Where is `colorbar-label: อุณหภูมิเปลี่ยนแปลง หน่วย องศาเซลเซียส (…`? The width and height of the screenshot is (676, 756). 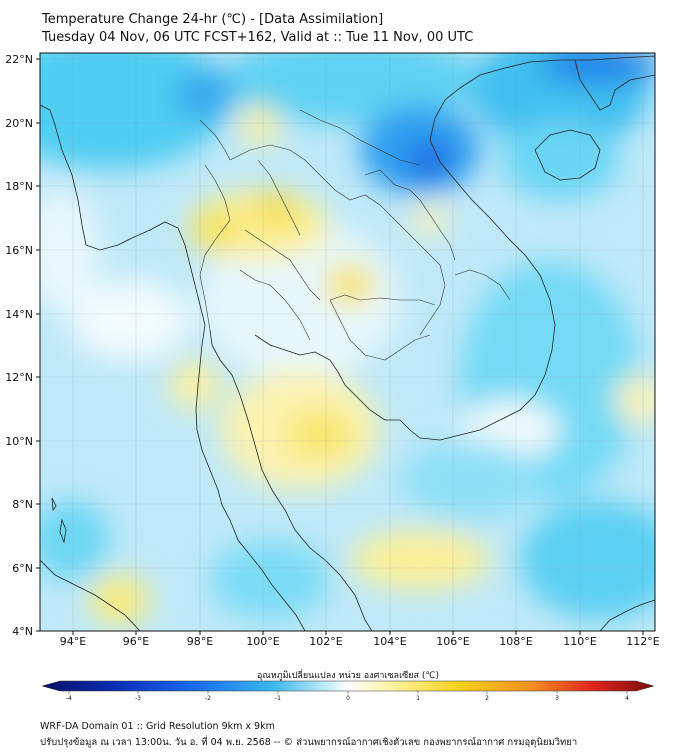 colorbar-label: อุณหภูมิเปลี่ยนแปลง หน่วย องศาเซลเซียส (… is located at coordinates (348, 676).